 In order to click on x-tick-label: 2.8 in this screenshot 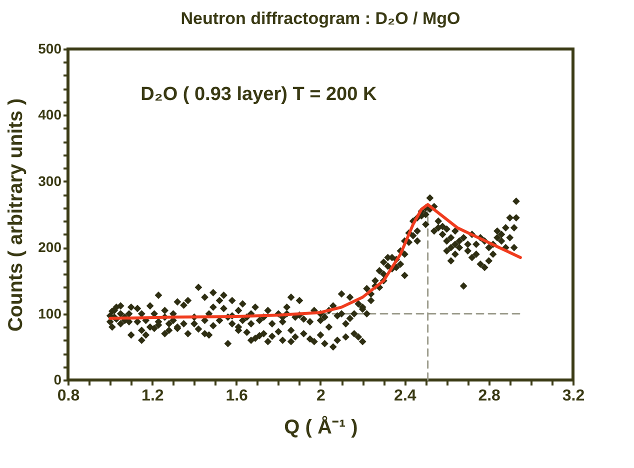, I will do `click(489, 396)`.